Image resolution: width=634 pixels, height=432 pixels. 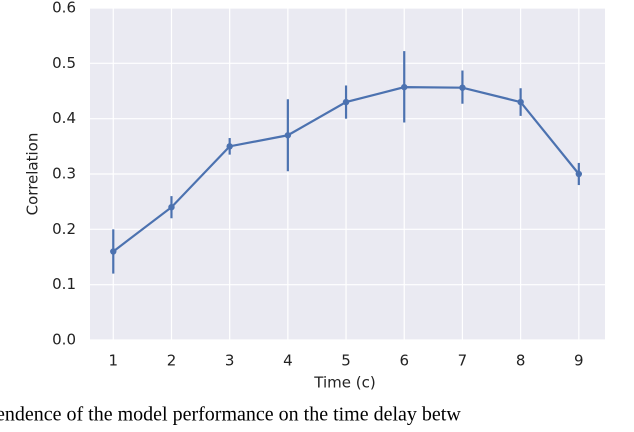 What do you see at coordinates (579, 361) in the screenshot?
I see `x-tick-label: 9` at bounding box center [579, 361].